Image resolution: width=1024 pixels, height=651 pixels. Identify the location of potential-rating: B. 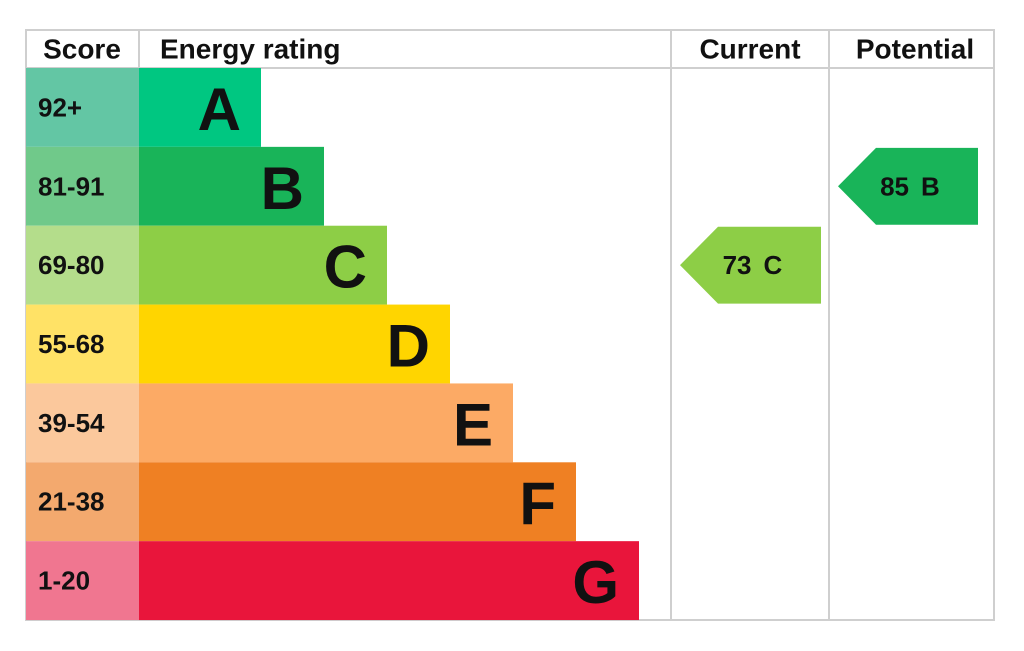
(930, 186).